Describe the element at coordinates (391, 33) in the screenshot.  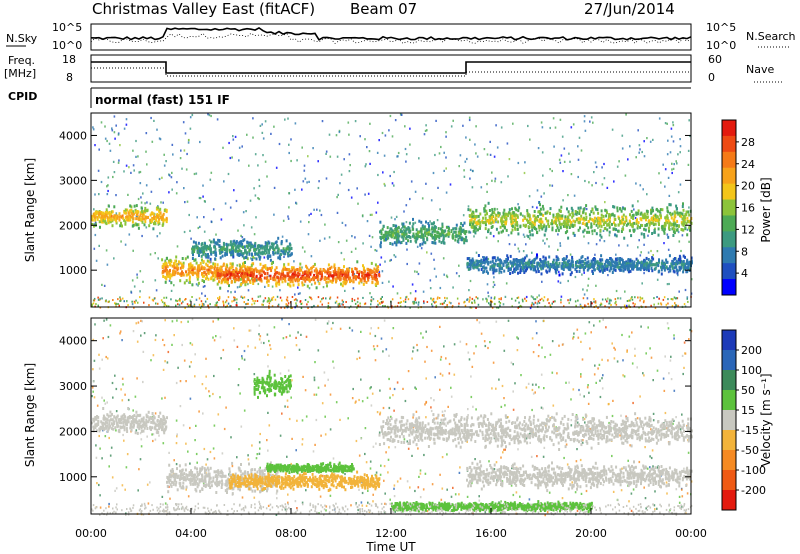
I see `nsky-trace` at that location.